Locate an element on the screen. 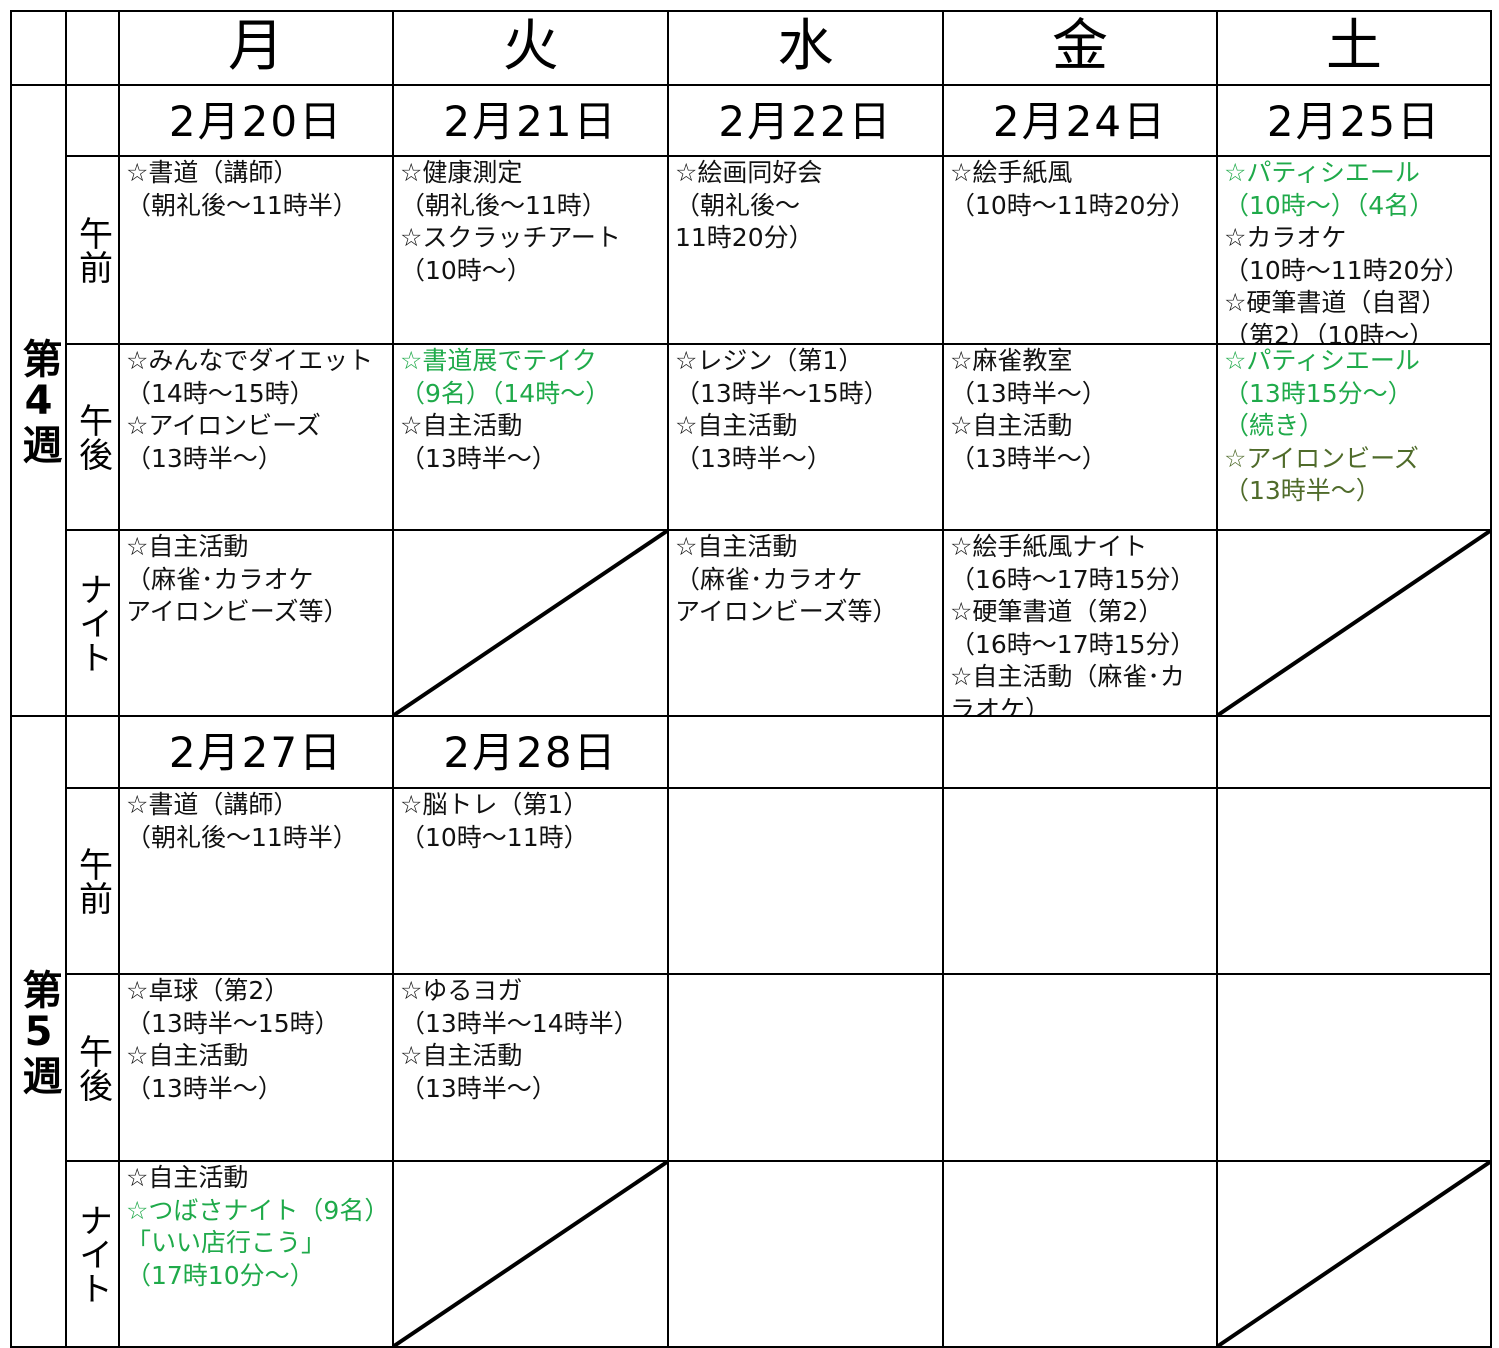 The height and width of the screenshot is (1348, 1499). event-line: ☆卓球（第2） is located at coordinates (208, 990).